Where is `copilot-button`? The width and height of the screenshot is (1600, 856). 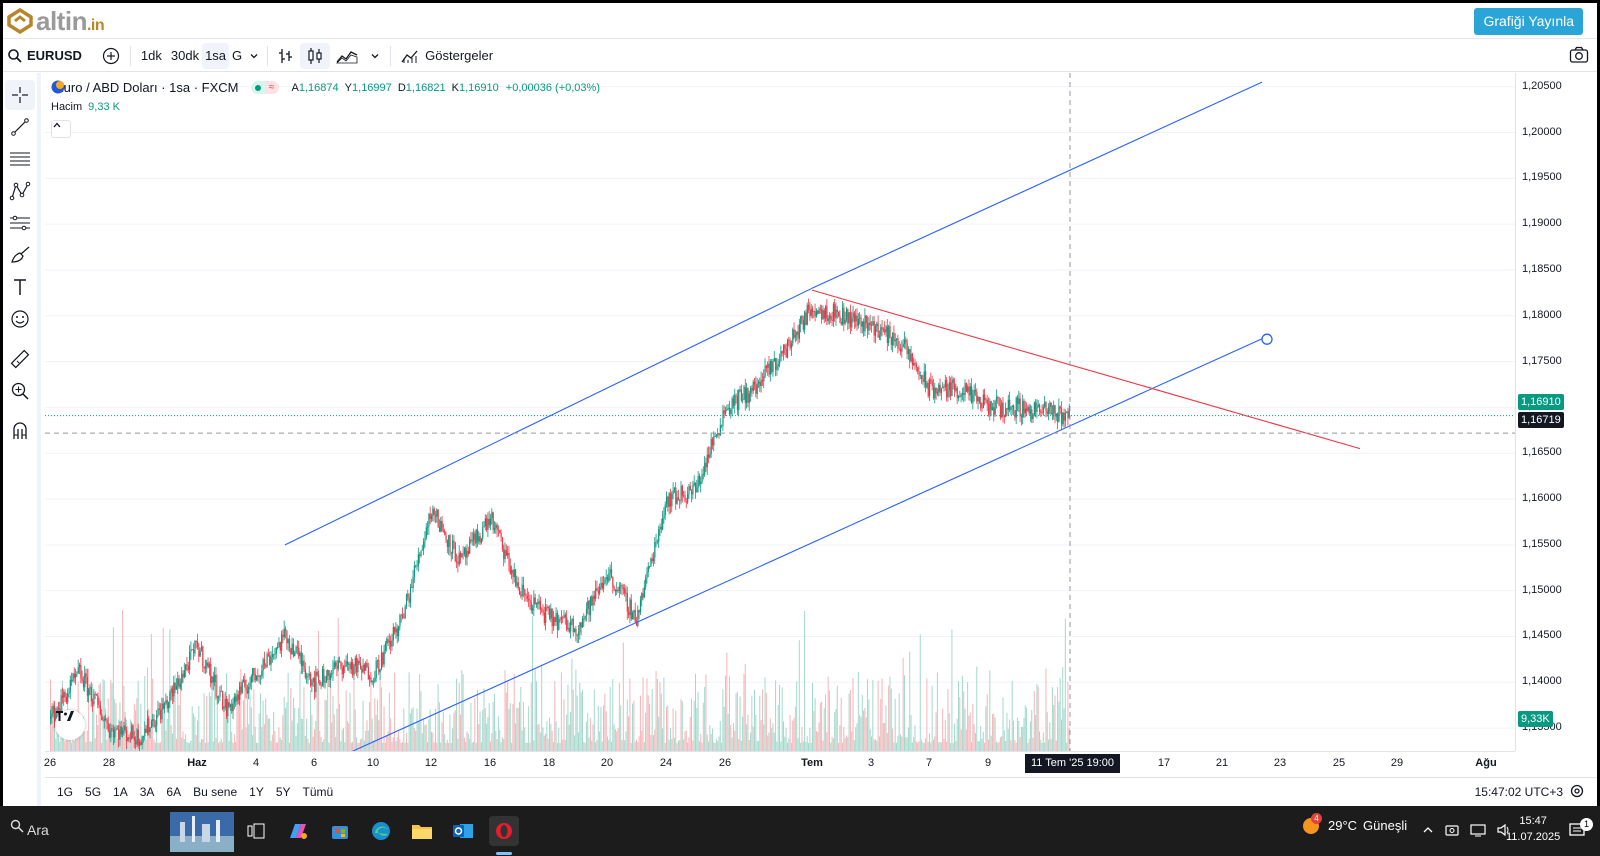
copilot-button is located at coordinates (298, 831).